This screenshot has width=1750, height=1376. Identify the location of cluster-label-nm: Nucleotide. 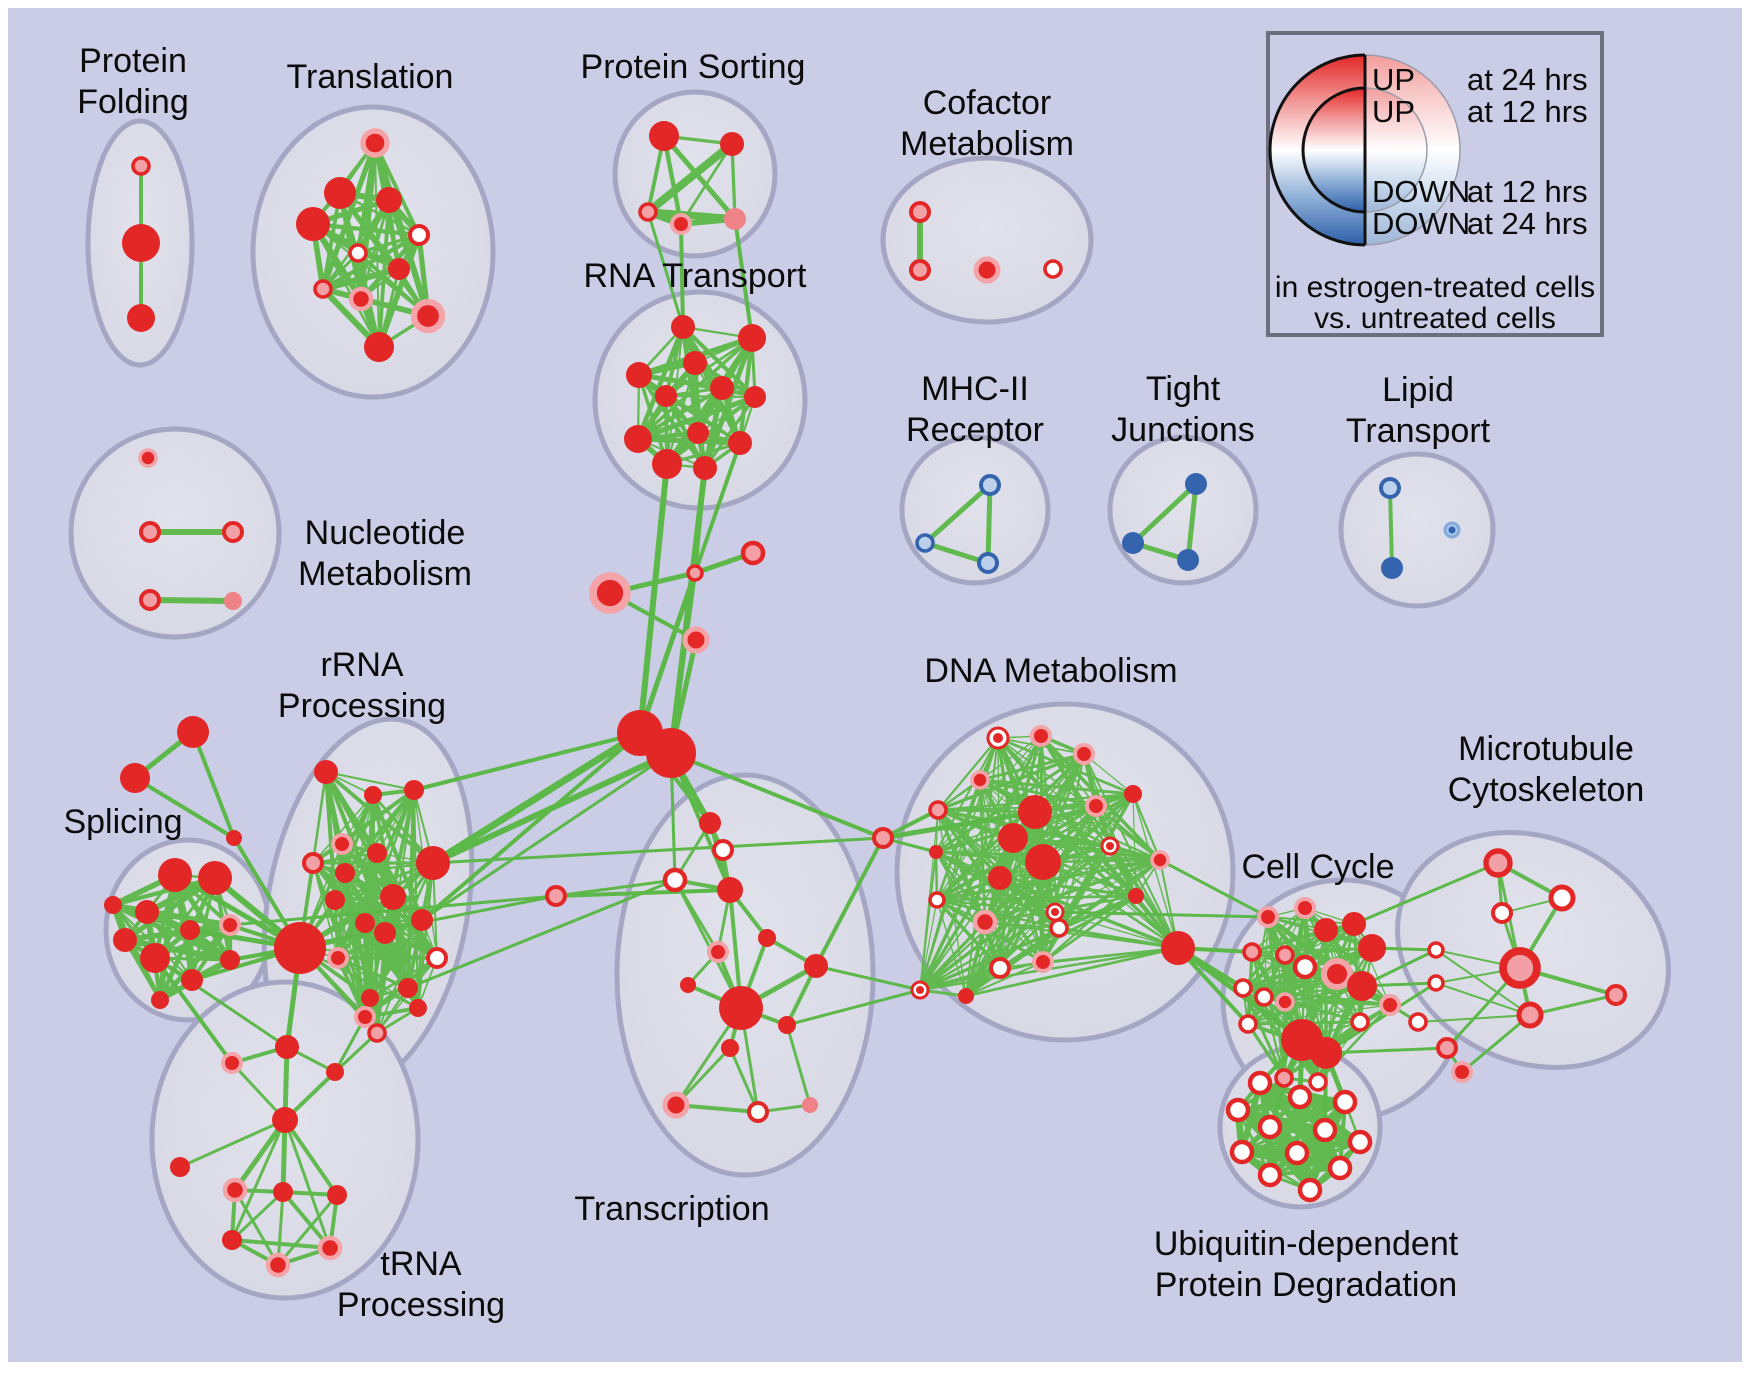
(385, 533).